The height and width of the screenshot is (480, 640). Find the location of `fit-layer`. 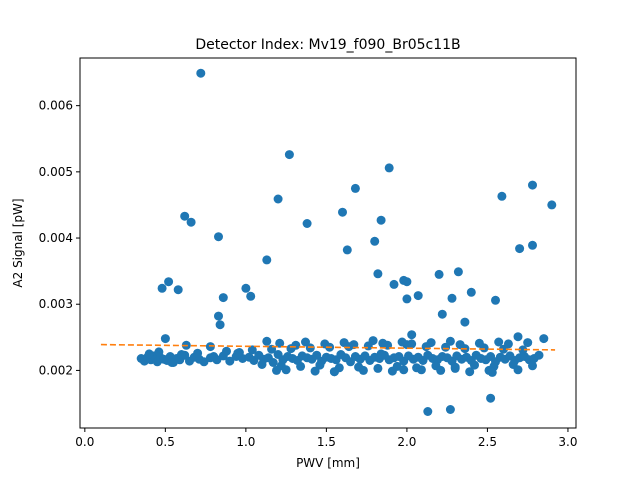

fit-layer is located at coordinates (328, 347).